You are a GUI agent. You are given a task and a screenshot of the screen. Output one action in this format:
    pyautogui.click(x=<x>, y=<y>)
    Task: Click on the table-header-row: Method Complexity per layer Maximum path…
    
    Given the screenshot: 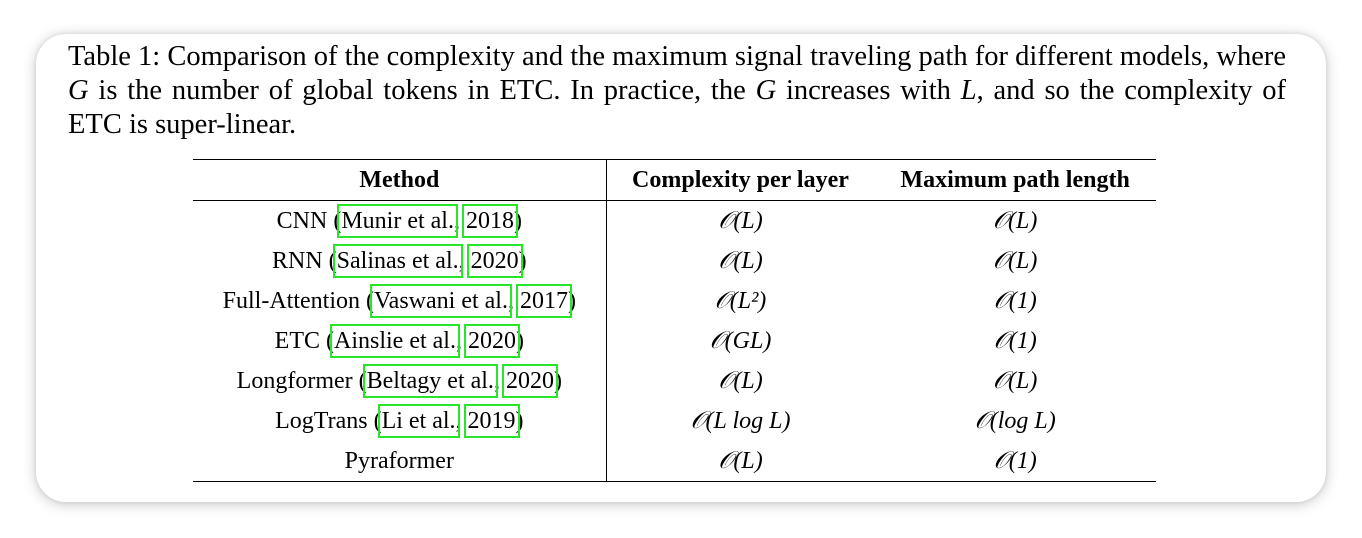 What is the action you would take?
    pyautogui.click(x=674, y=180)
    